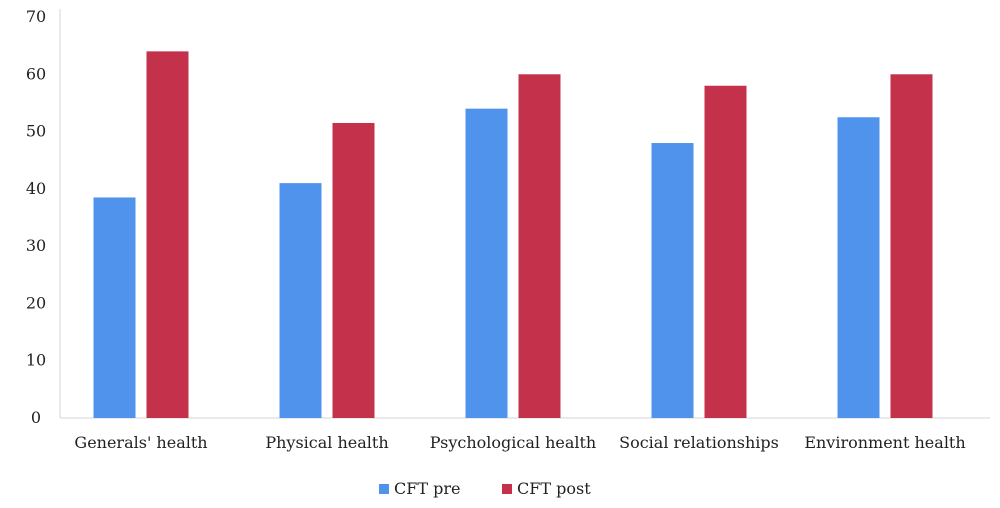 The height and width of the screenshot is (508, 1000). Describe the element at coordinates (513, 442) in the screenshot. I see `x-category-label-2: Psychological health` at that location.